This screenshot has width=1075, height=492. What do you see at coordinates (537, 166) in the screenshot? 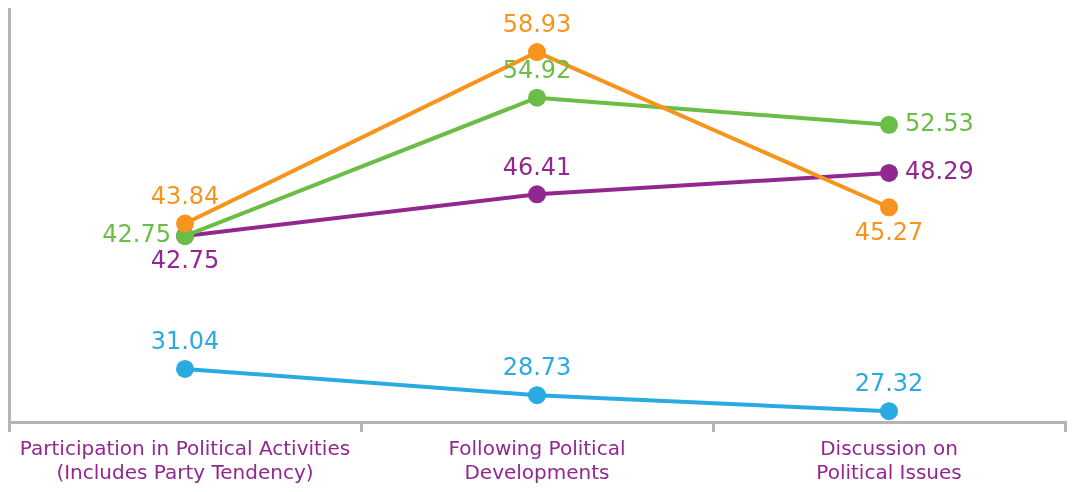
I see `data-label: 46.41` at bounding box center [537, 166].